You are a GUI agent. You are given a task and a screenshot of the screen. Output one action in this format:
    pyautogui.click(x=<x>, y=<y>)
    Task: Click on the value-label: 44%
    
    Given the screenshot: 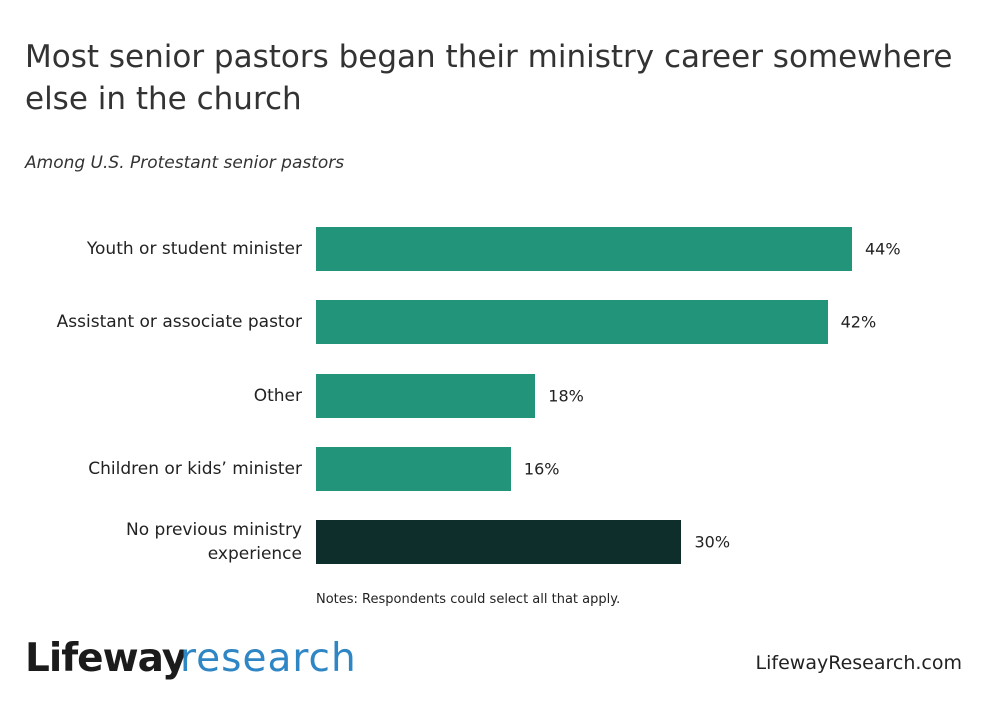 What is the action you would take?
    pyautogui.click(x=883, y=249)
    